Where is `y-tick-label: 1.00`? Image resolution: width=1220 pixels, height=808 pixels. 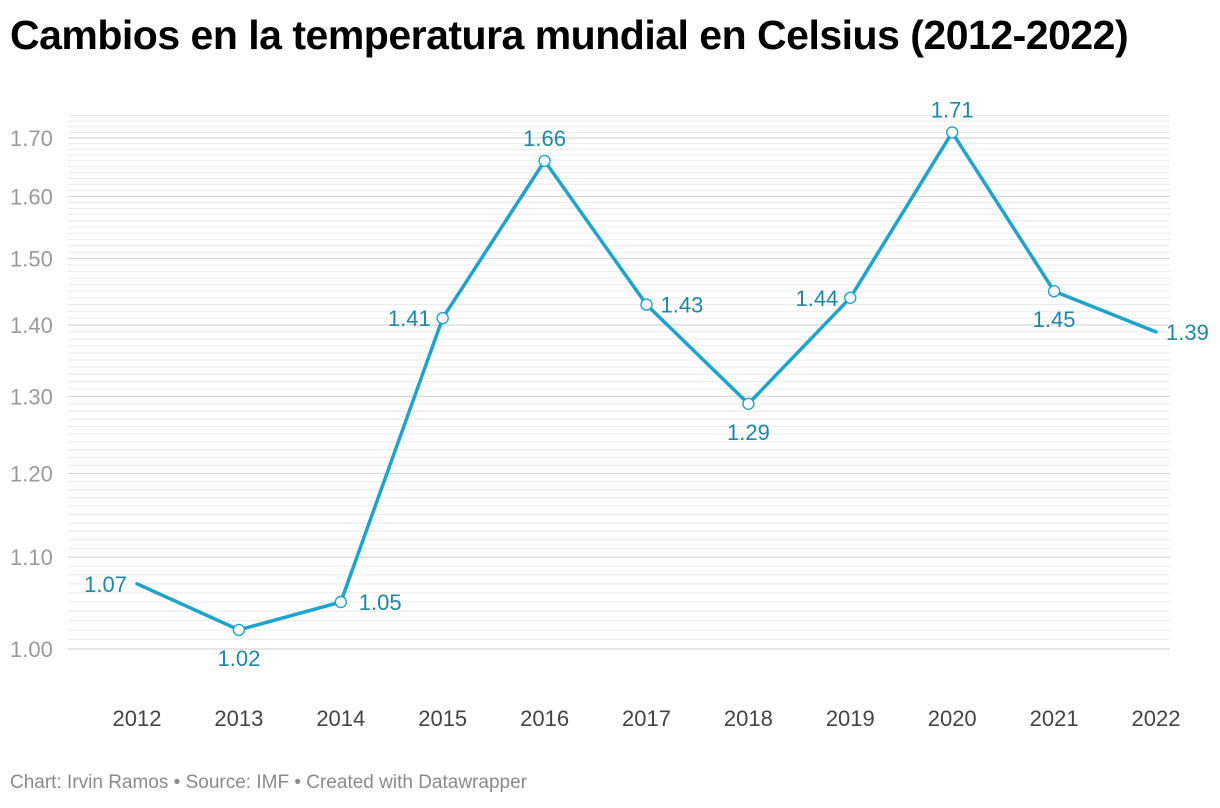 y-tick-label: 1.00 is located at coordinates (31, 649).